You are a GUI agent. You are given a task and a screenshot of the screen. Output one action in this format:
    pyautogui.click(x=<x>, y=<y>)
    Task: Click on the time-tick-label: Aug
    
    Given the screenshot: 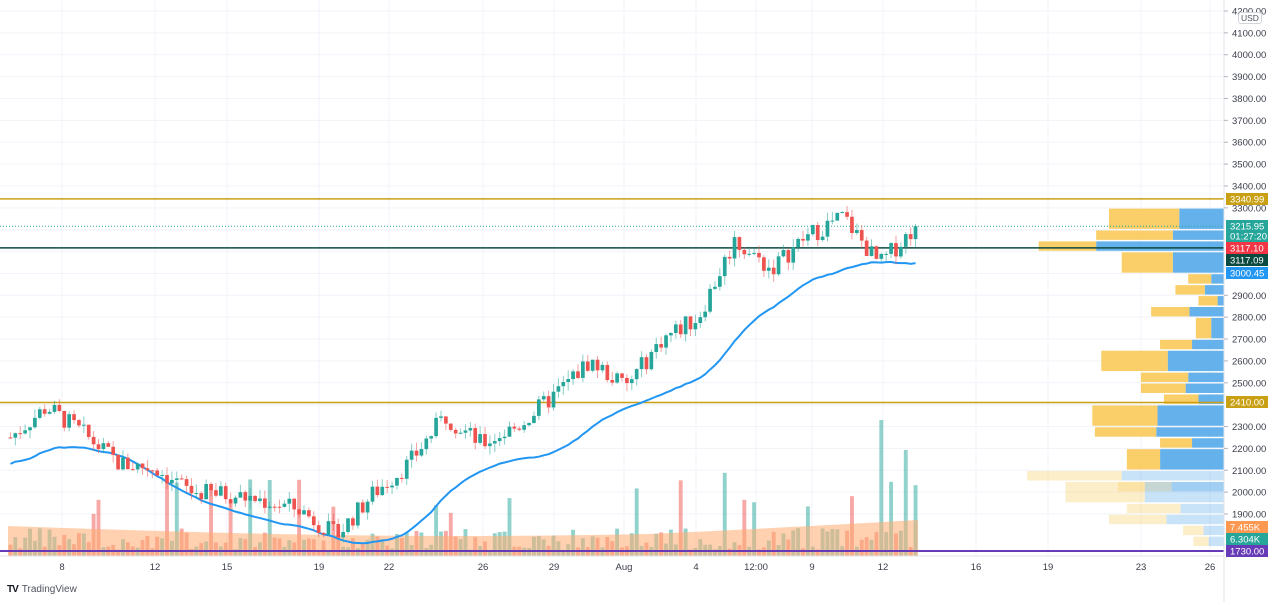 What is the action you would take?
    pyautogui.click(x=624, y=567)
    